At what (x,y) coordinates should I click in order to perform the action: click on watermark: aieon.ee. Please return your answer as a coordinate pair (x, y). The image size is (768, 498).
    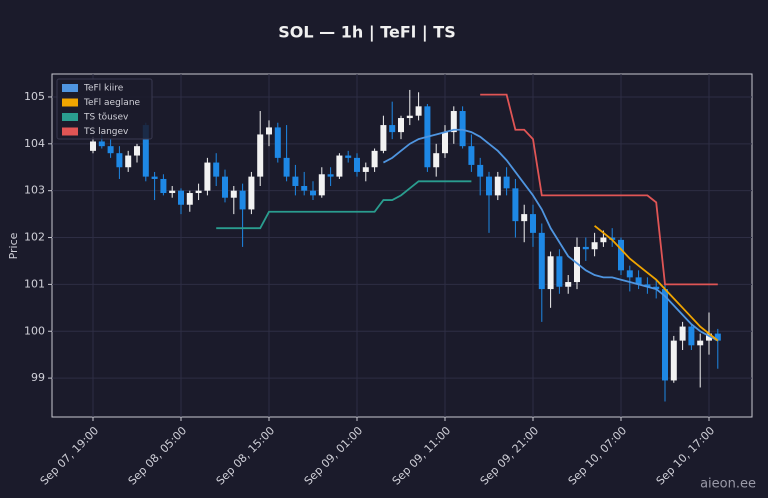
    Looking at the image, I should click on (728, 484).